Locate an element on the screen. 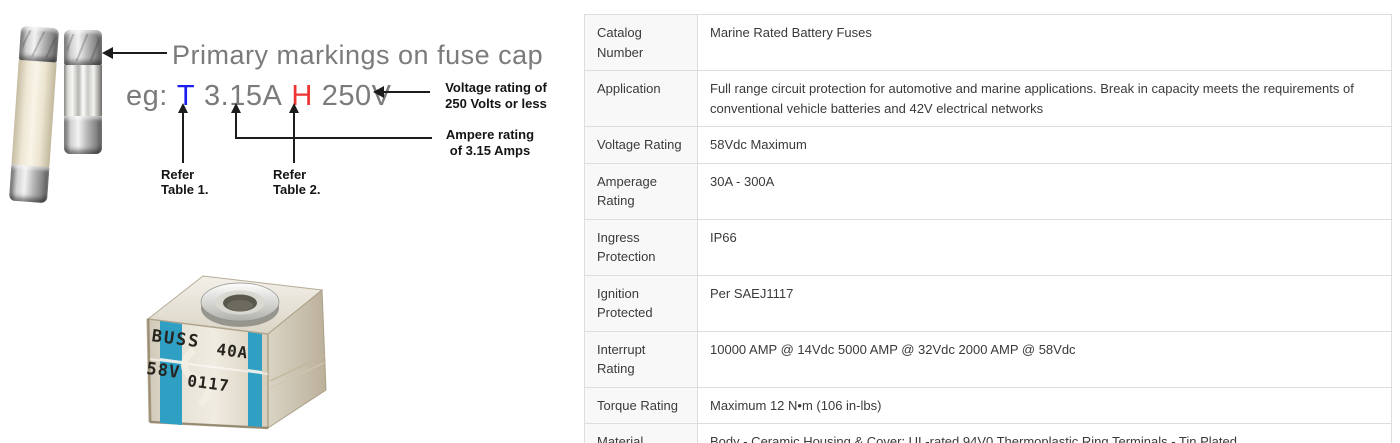 The width and height of the screenshot is (1400, 443). fuse-stripe-right is located at coordinates (255, 379).